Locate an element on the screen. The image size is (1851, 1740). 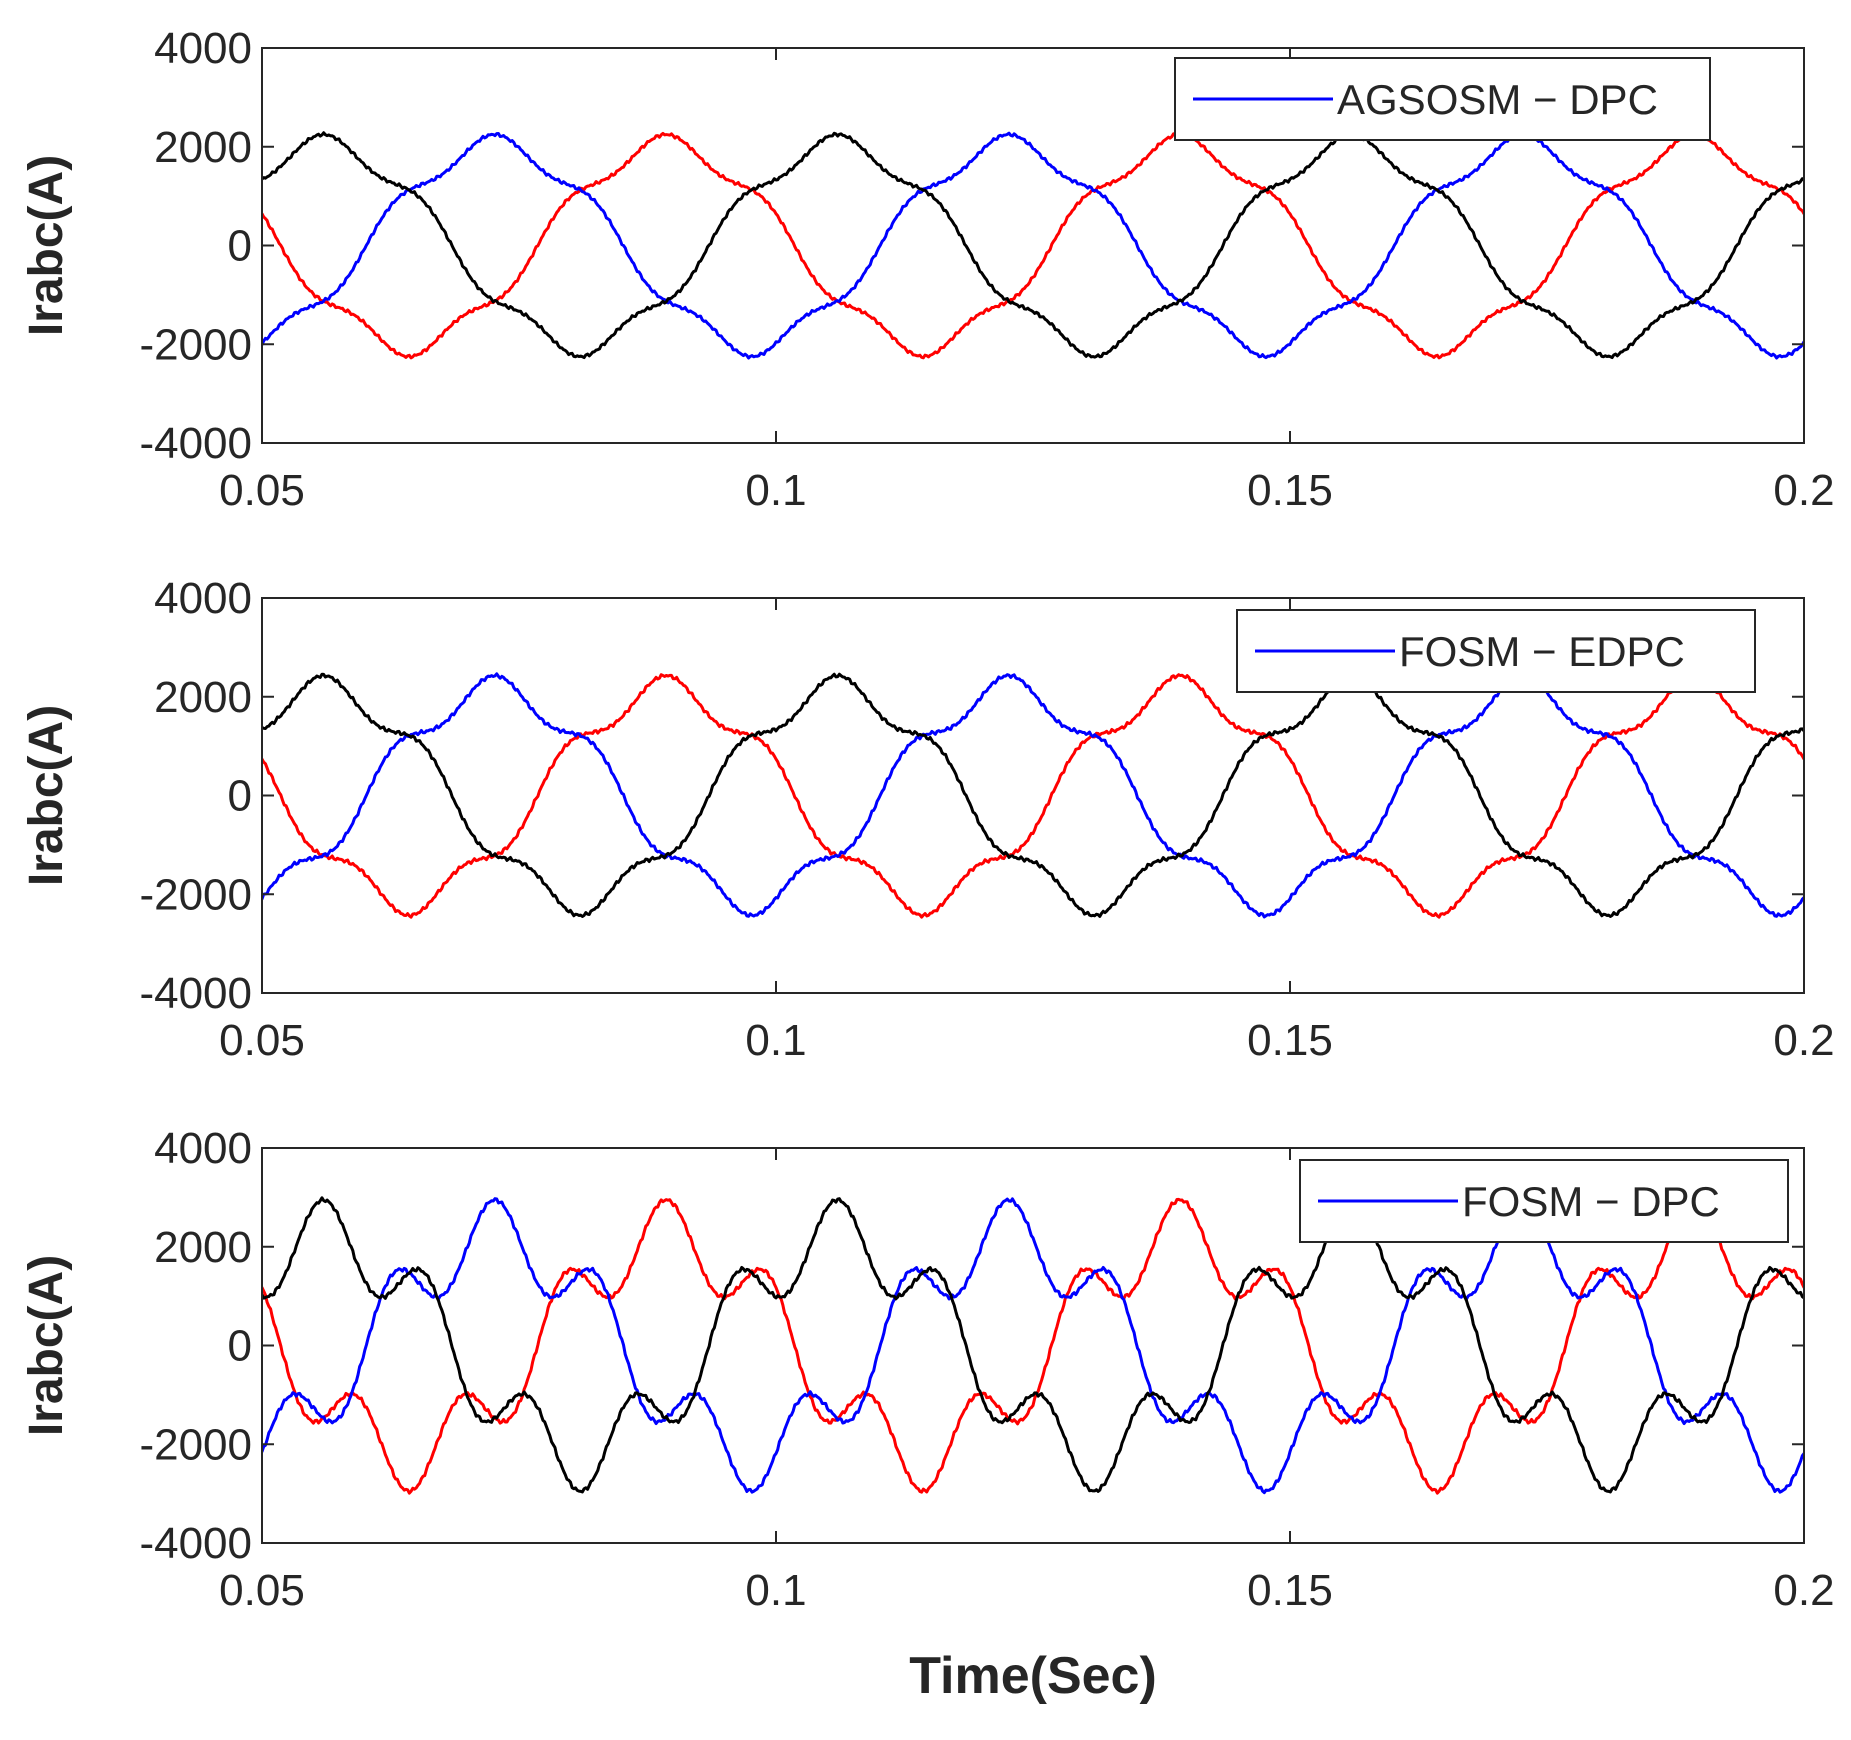
legend-label: FOSM − EDPC is located at coordinates (1542, 651).